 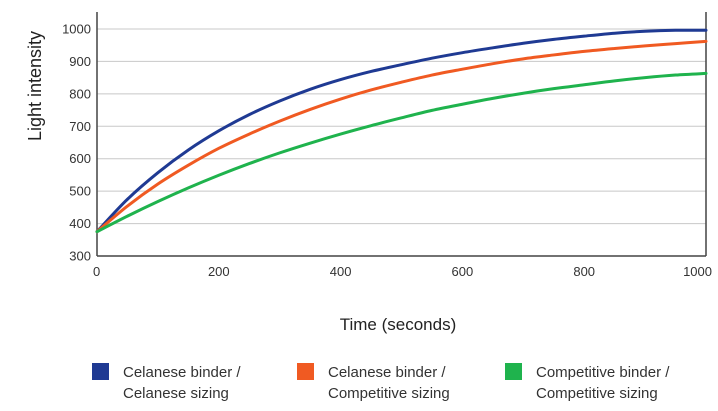 What do you see at coordinates (76, 29) in the screenshot?
I see `y-tick-label: 1000` at bounding box center [76, 29].